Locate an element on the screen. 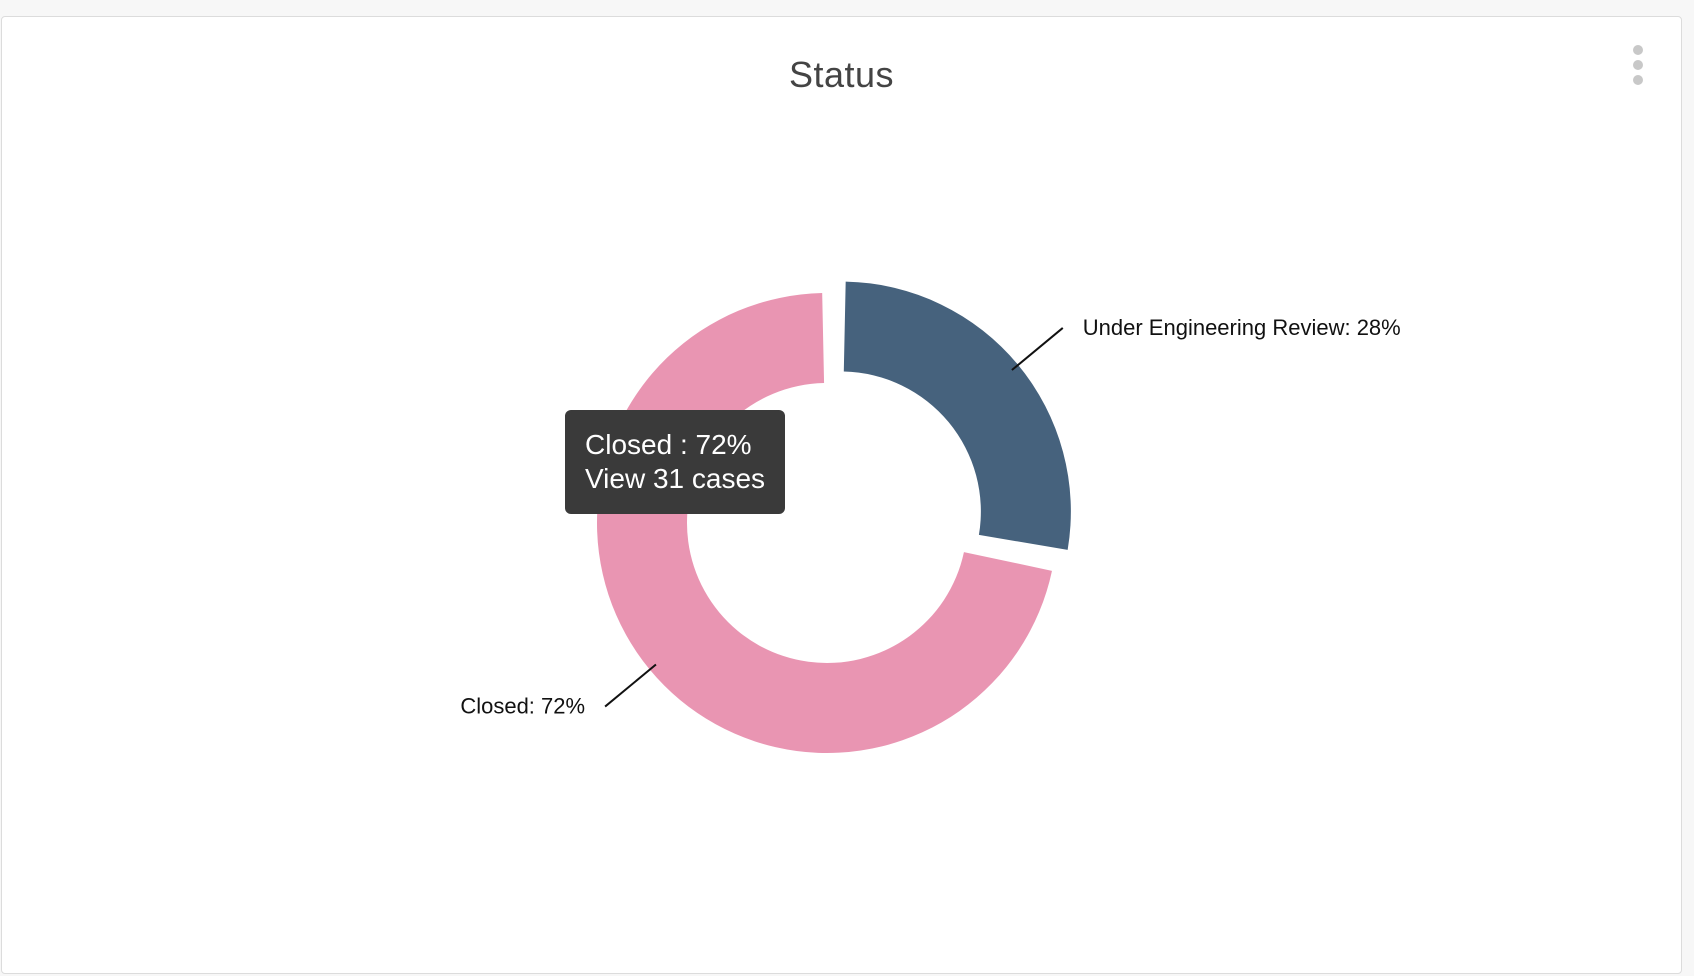 This screenshot has width=1694, height=976. tooltip-cases-link: View 31 cases is located at coordinates (675, 478).